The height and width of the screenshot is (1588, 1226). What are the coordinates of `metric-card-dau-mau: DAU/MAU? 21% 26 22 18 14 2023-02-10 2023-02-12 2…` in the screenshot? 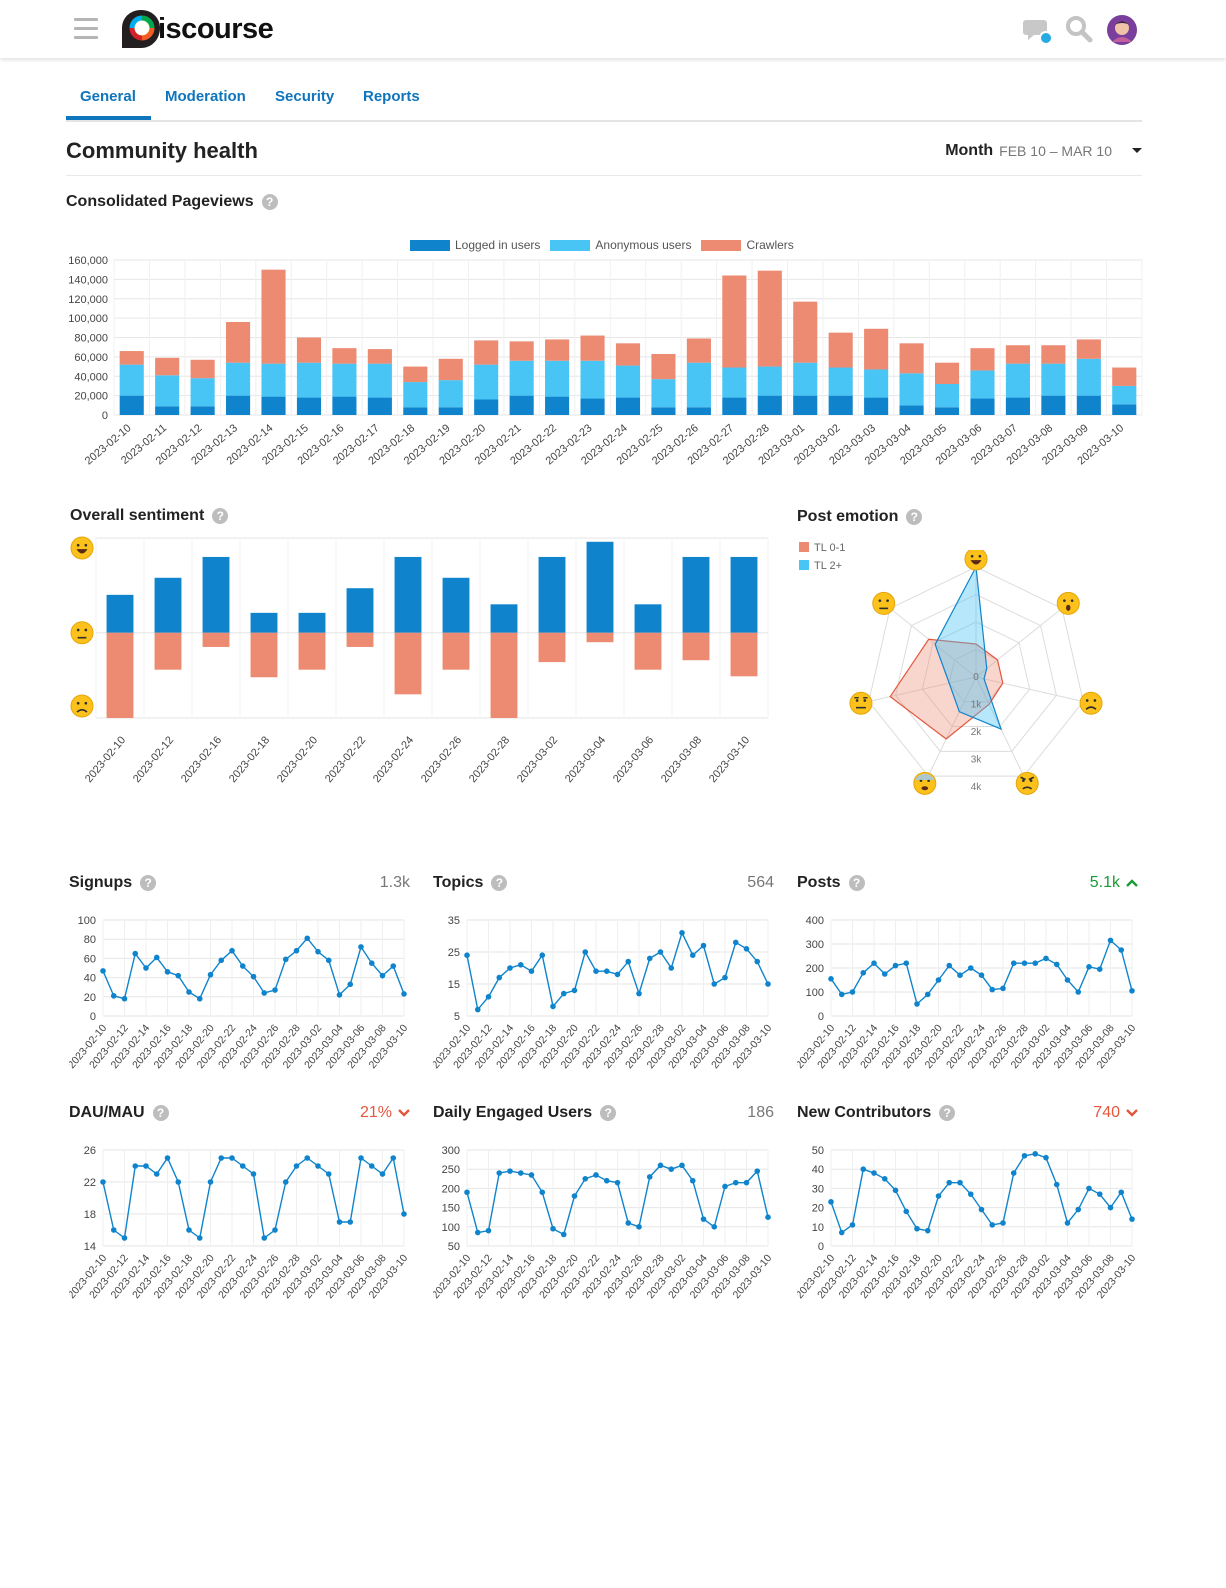 It's located at (241, 1211).